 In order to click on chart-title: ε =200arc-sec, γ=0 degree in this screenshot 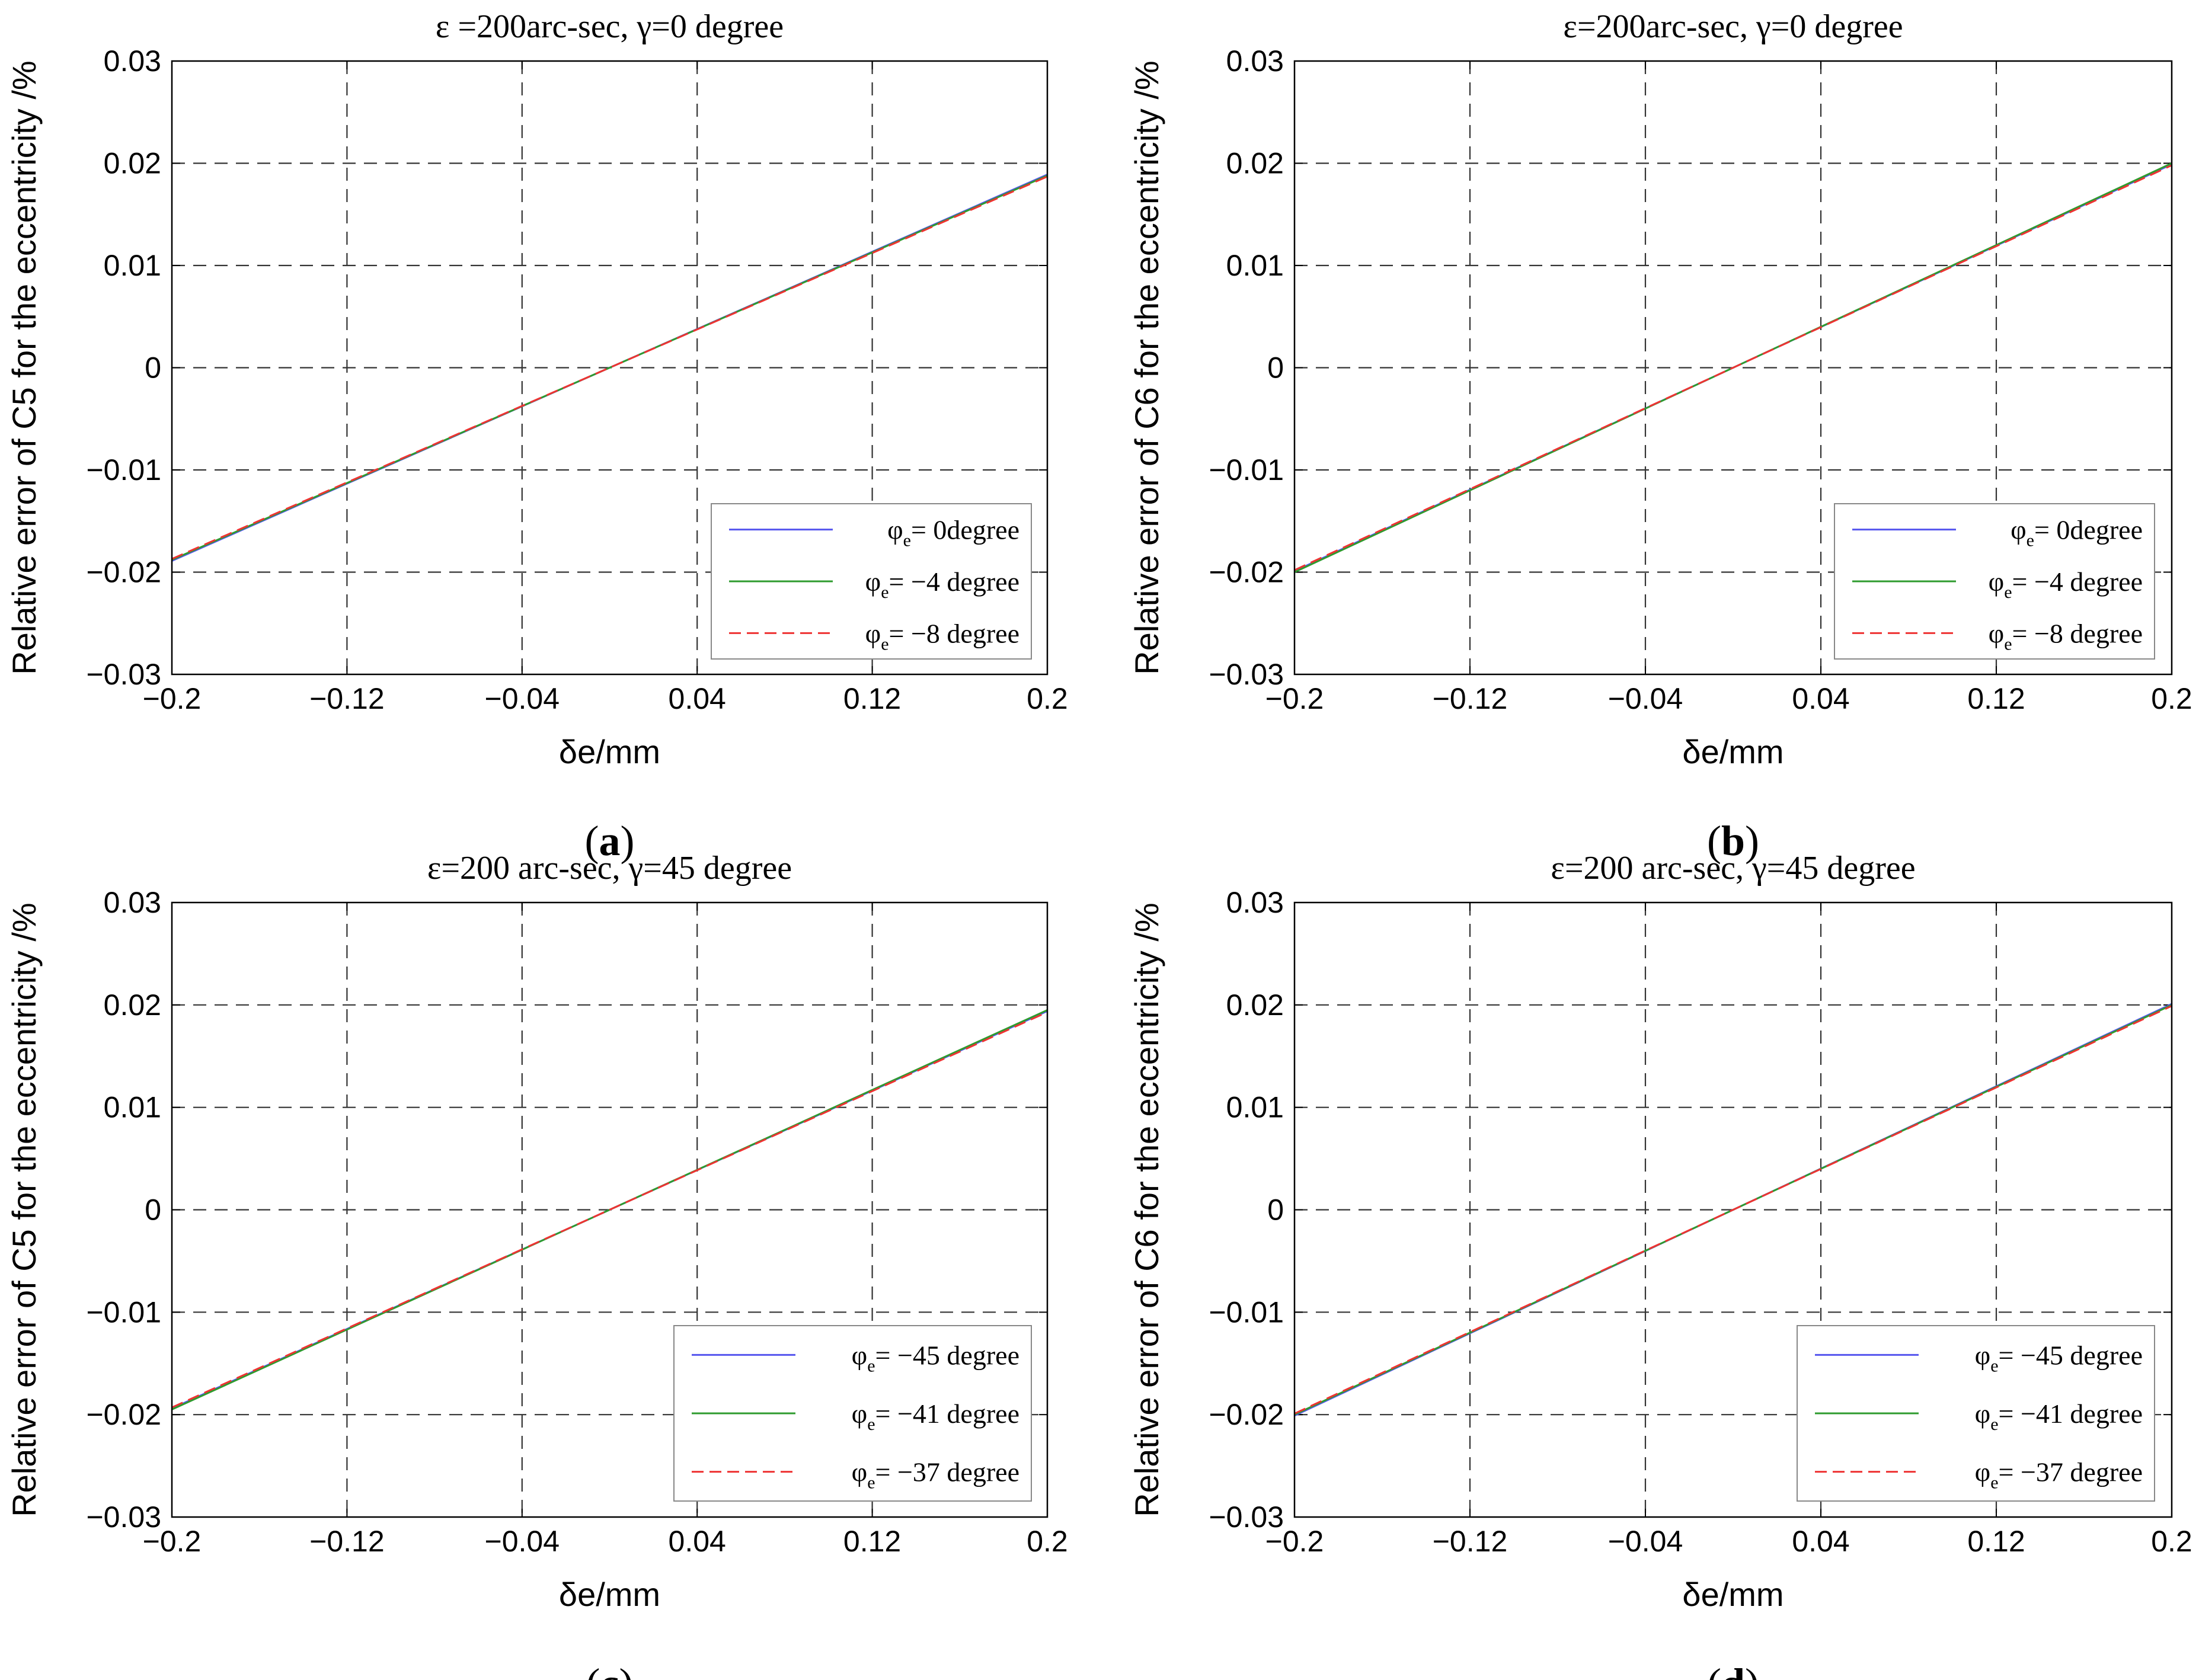, I will do `click(610, 26)`.